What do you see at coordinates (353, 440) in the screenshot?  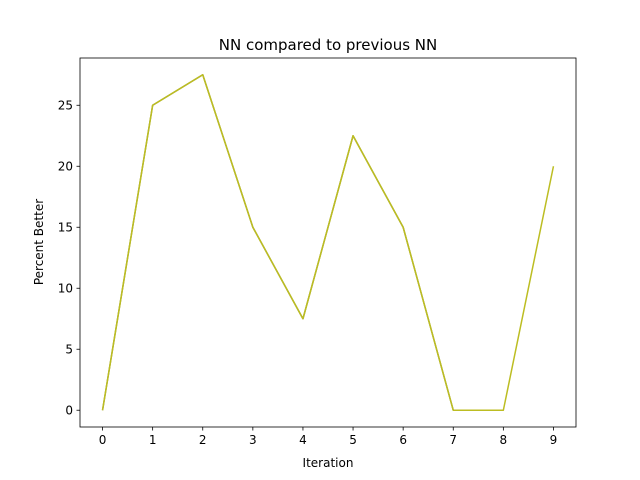 I see `x-tick-label: 5` at bounding box center [353, 440].